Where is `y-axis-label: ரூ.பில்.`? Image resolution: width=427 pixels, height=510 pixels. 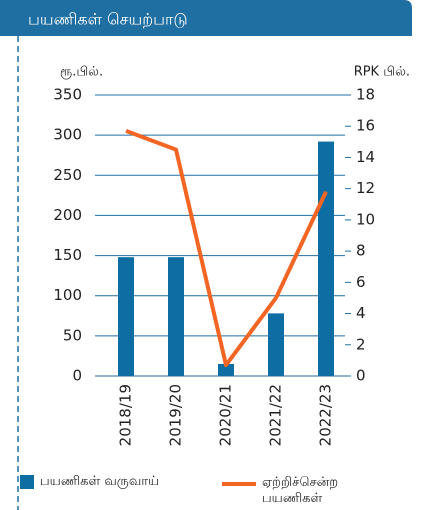 y-axis-label: ரூ.பில். is located at coordinates (81, 72).